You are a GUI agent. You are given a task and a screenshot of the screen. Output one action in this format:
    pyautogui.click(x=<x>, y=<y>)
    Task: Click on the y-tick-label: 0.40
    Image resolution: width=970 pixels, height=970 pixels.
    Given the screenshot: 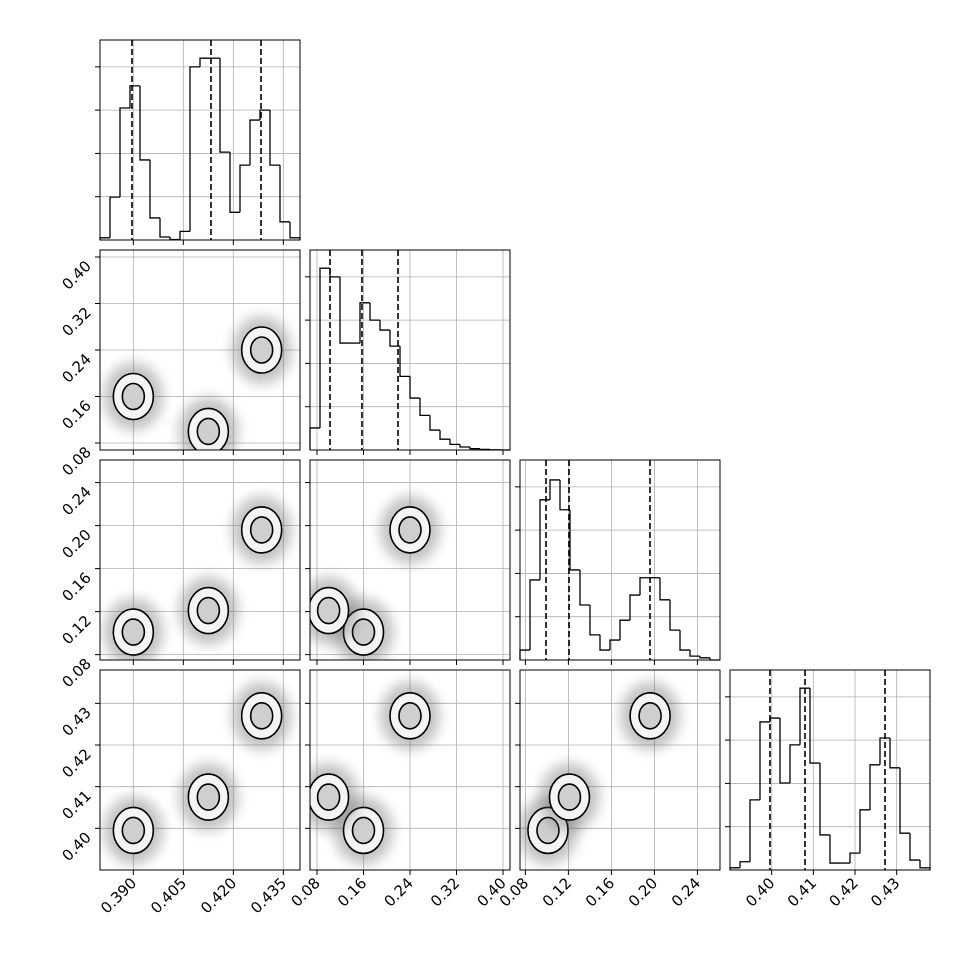 What is the action you would take?
    pyautogui.click(x=76, y=275)
    